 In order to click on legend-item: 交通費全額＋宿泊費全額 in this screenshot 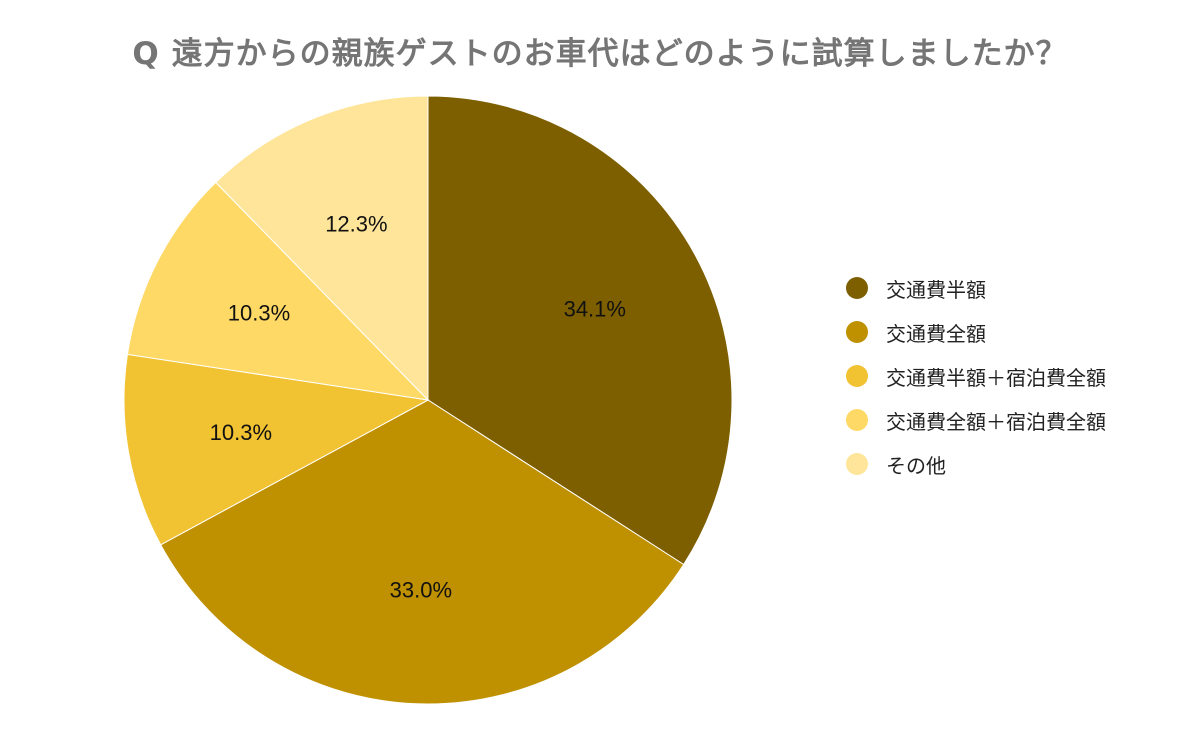, I will do `click(976, 420)`.